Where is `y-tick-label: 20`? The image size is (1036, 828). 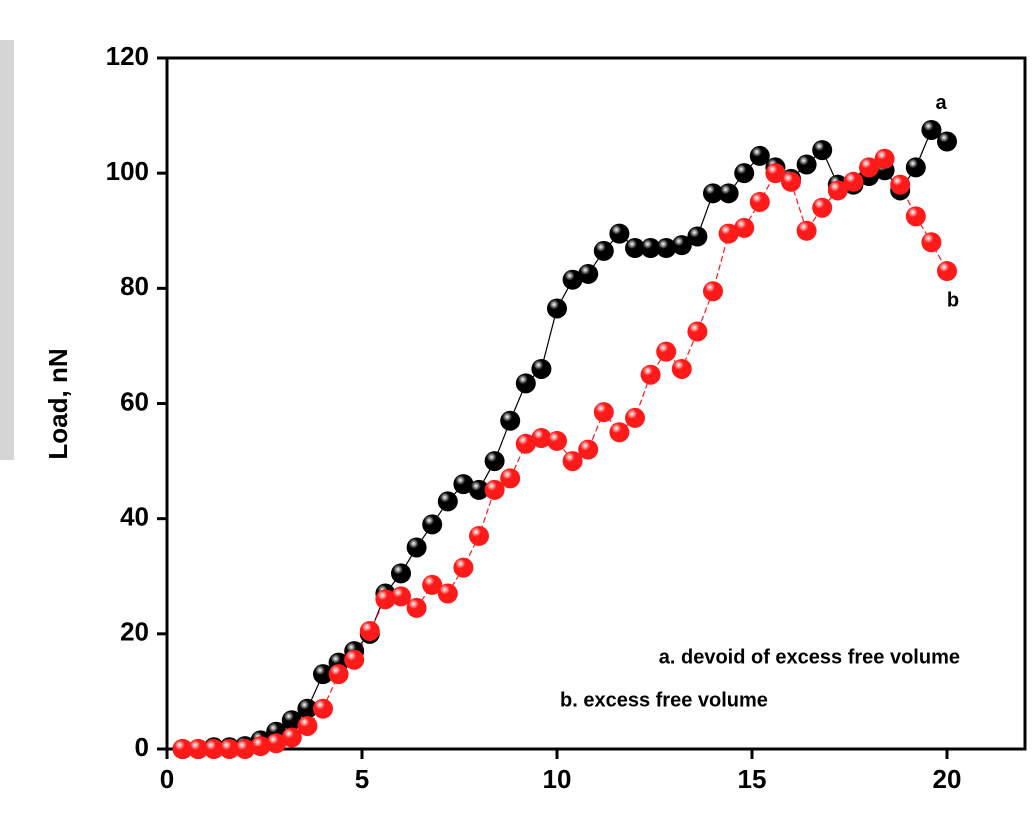 y-tick-label: 20 is located at coordinates (134, 632).